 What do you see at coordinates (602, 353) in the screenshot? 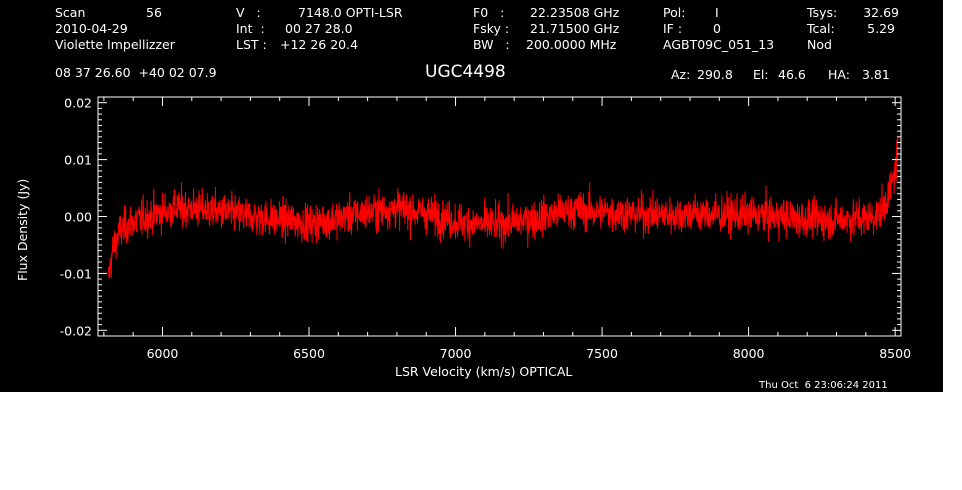
I see `x-tick-label: 7500` at bounding box center [602, 353].